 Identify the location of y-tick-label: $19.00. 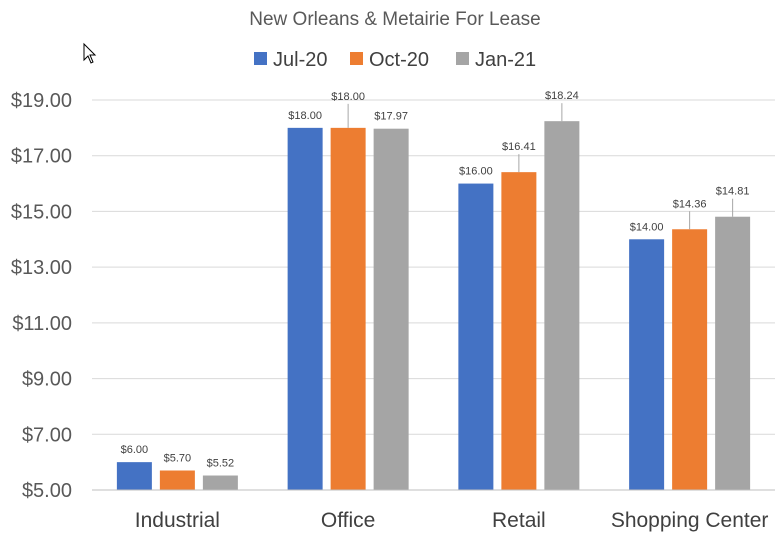
(41, 101).